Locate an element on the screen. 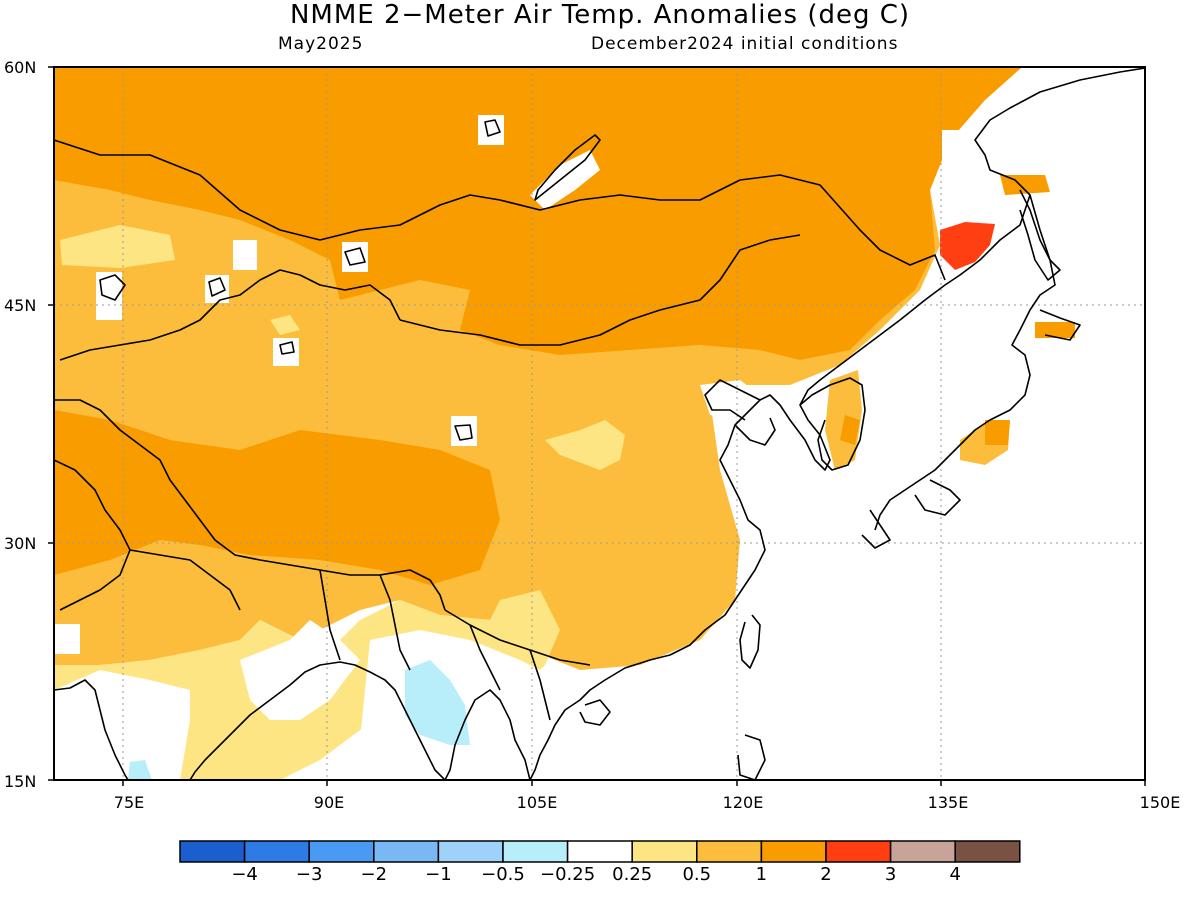  initial-conditions: December2024 initial conditions is located at coordinates (745, 44).